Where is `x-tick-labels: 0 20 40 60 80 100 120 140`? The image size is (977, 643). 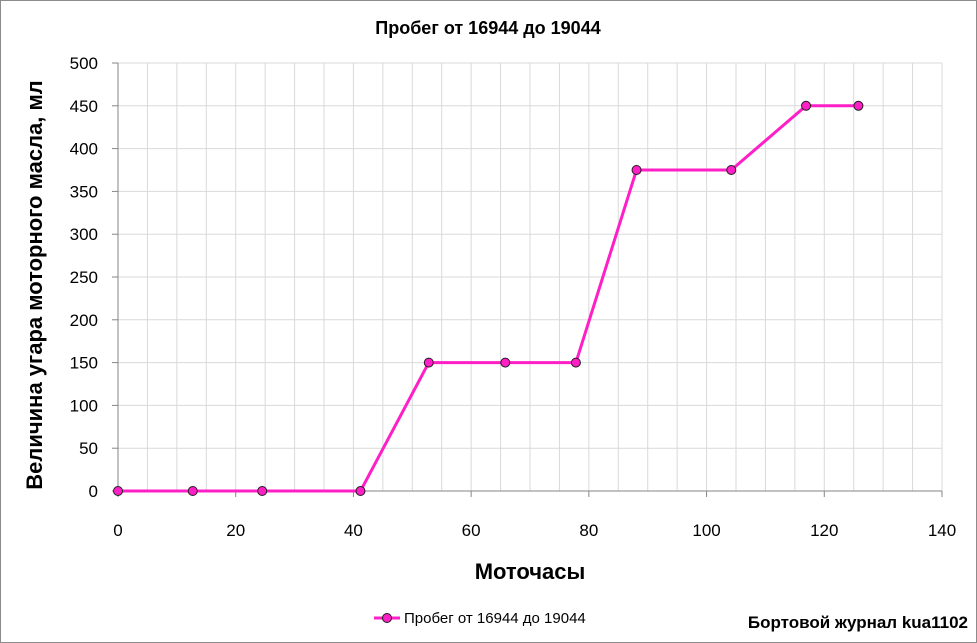
x-tick-labels: 0 20 40 60 80 100 120 140 is located at coordinates (534, 530).